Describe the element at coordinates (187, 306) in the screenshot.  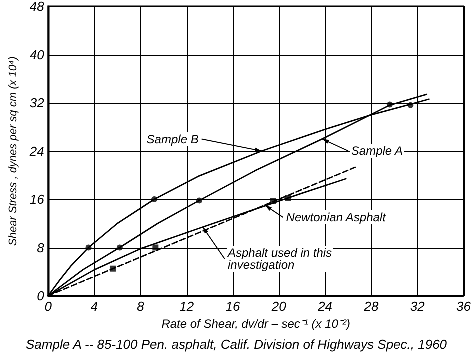
I see `x-tick-label: 12` at that location.